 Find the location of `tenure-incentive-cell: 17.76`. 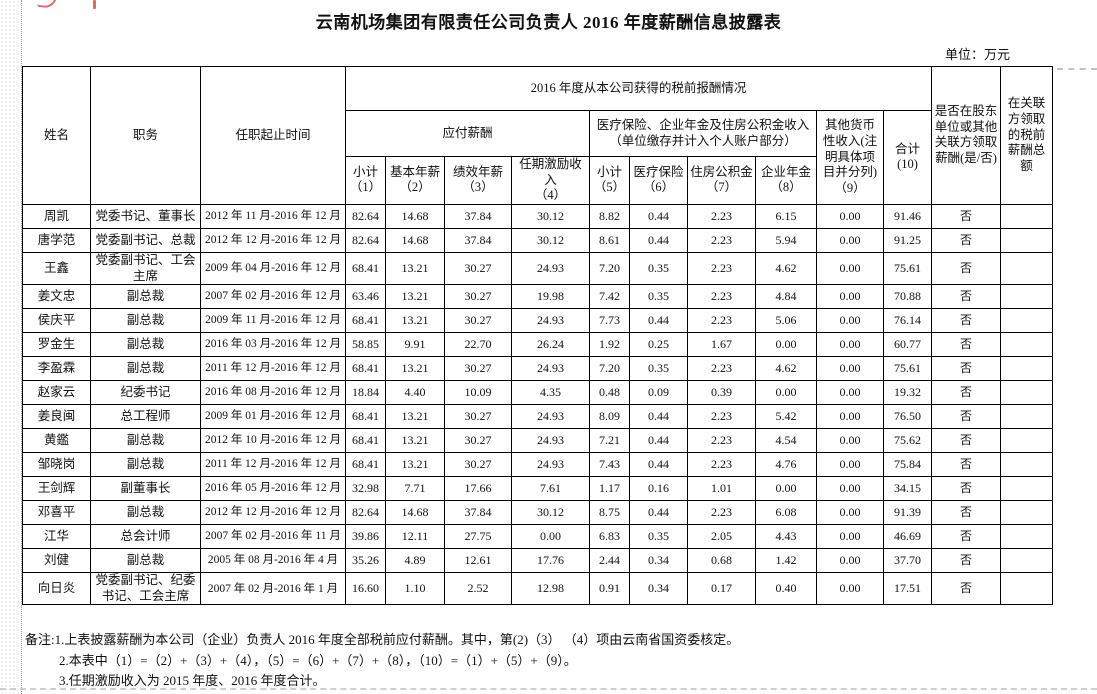

tenure-incentive-cell: 17.76 is located at coordinates (550, 561).